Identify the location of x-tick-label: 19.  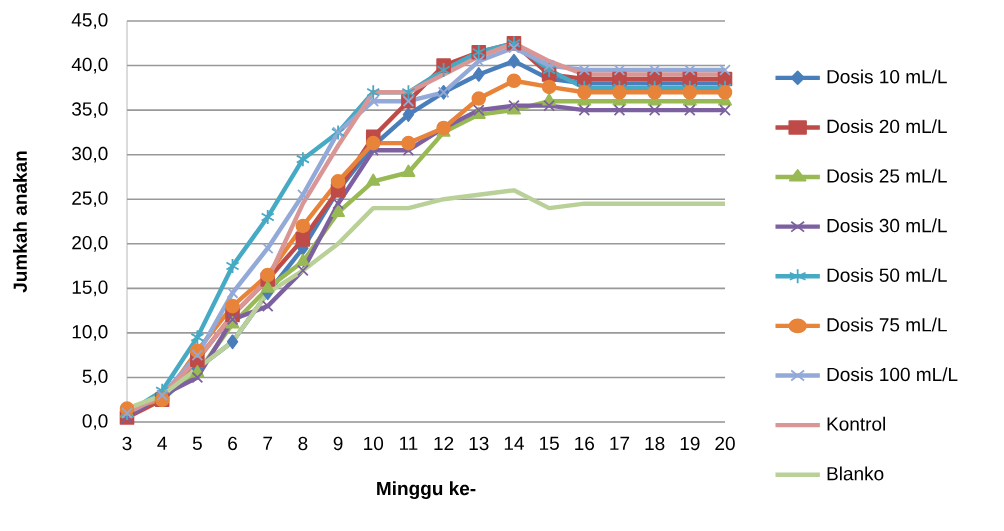
(690, 443).